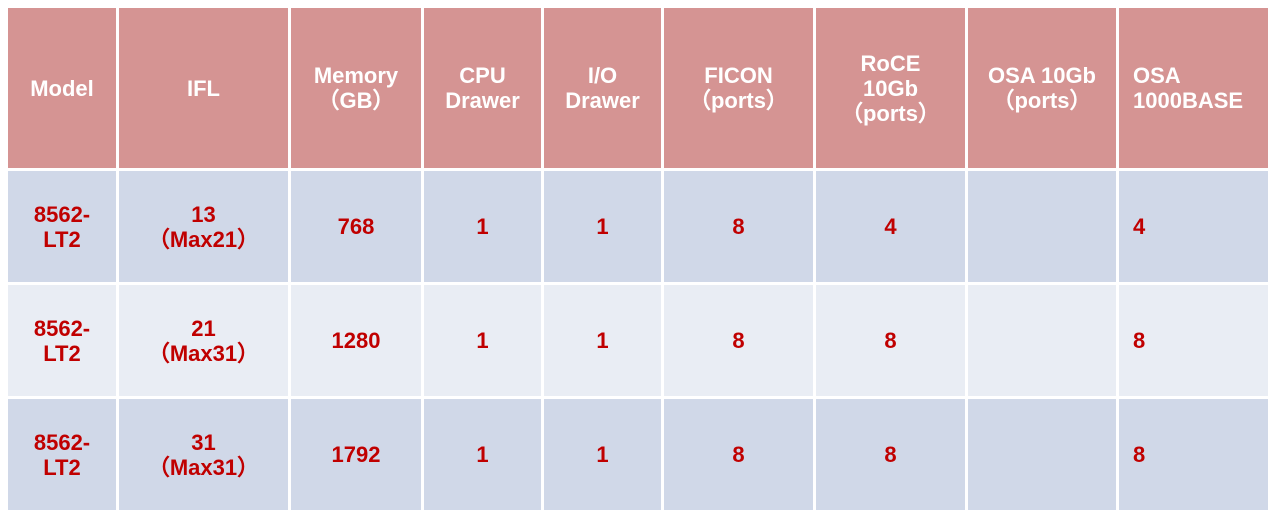 The image size is (1277, 532). I want to click on header-memory: Memory （GB）, so click(356, 88).